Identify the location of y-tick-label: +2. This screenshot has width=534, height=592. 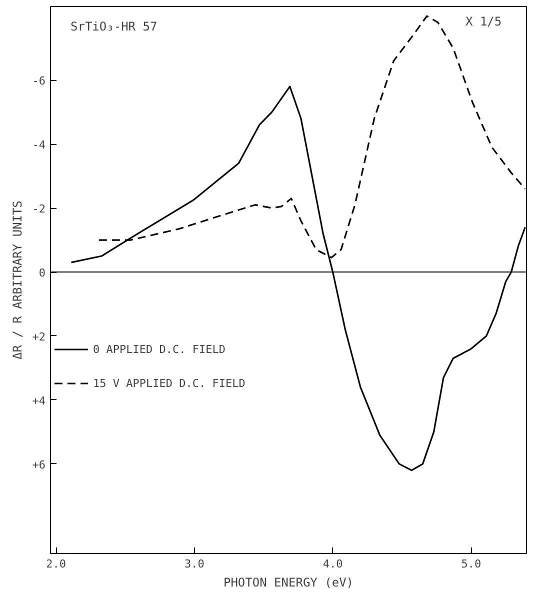
(39, 337).